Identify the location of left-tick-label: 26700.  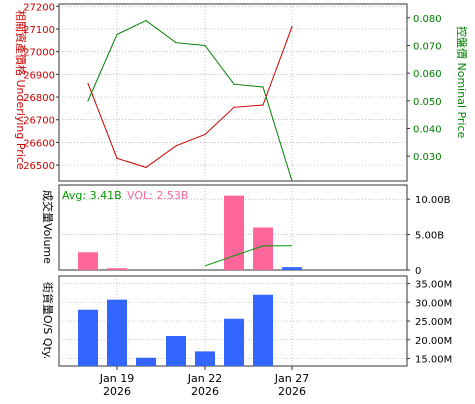
(39, 121).